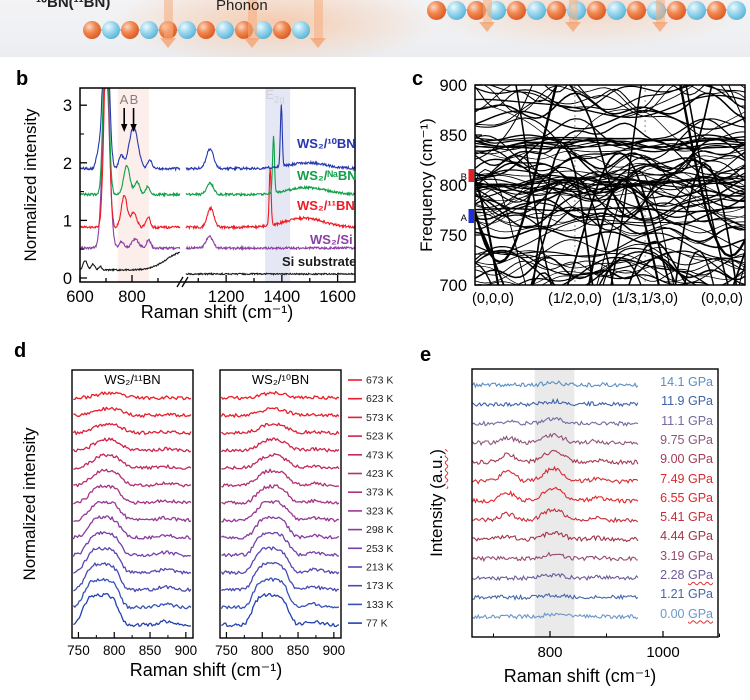 This screenshot has height=700, width=750. What do you see at coordinates (453, 286) in the screenshot?
I see `y-tick-label: 700` at bounding box center [453, 286].